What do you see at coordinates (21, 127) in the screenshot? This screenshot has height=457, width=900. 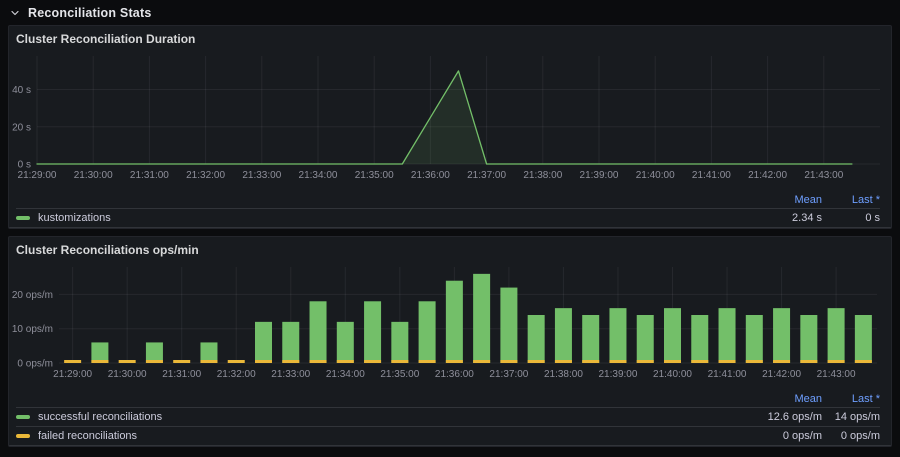 I see `y-tick-label: 20 s` at bounding box center [21, 127].